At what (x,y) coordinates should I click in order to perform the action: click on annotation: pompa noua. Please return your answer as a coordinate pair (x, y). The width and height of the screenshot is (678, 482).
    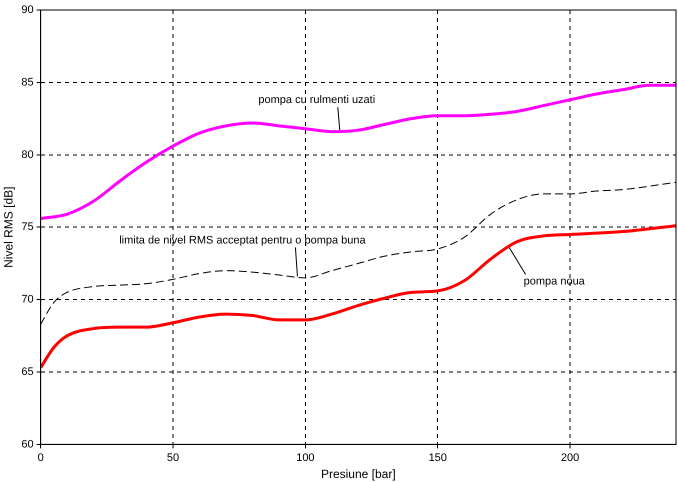
    Looking at the image, I should click on (555, 282).